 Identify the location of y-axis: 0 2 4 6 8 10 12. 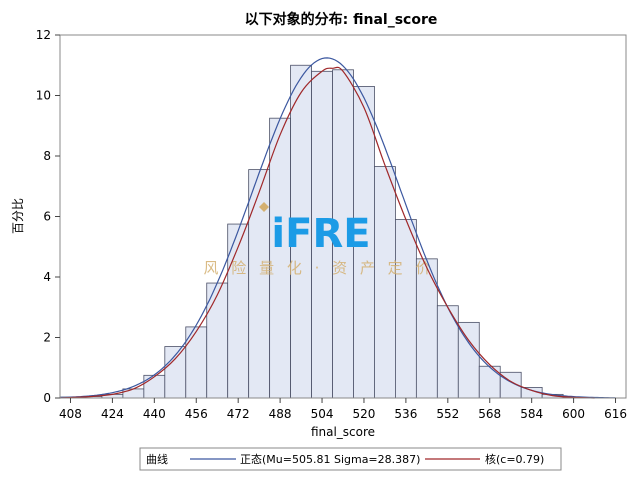
(48, 216).